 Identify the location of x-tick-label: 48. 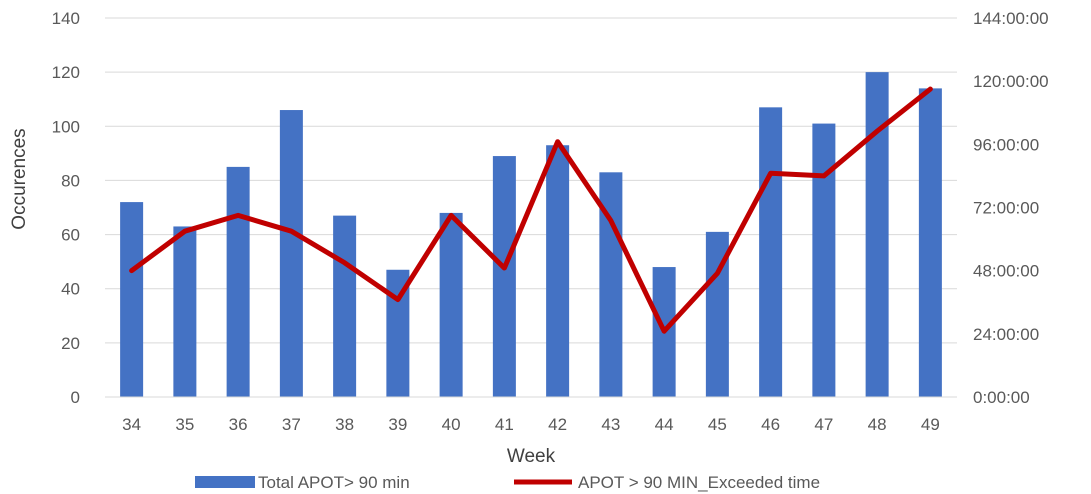
(877, 424).